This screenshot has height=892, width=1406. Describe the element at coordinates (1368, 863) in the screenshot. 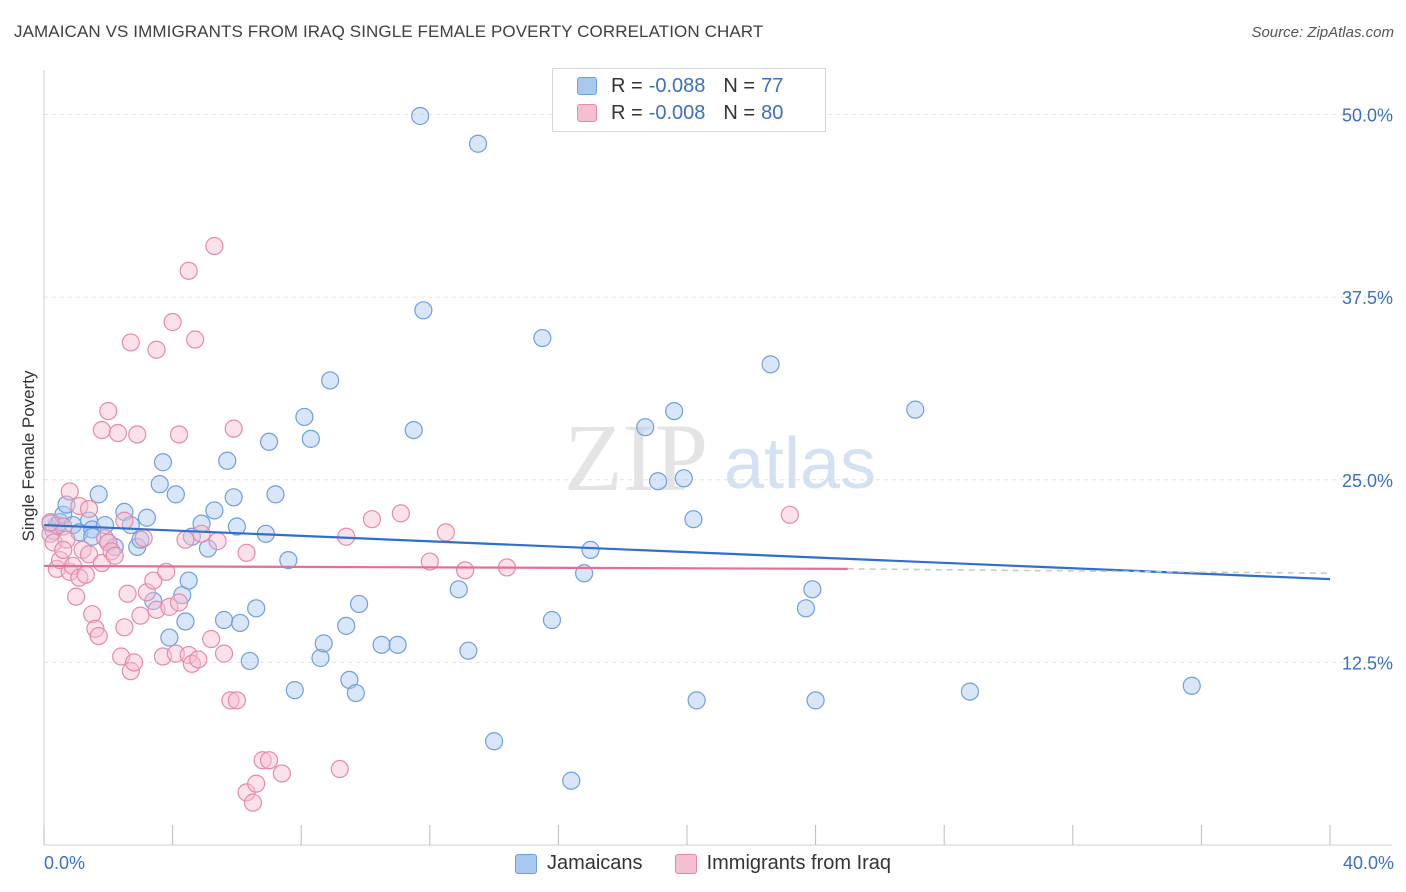

I see `x-tick-label: 40.0%` at that location.